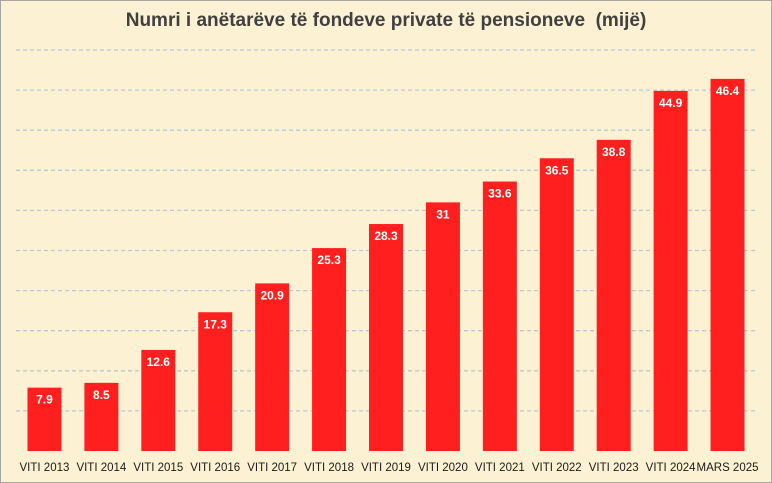  What do you see at coordinates (44, 400) in the screenshot?
I see `data-label: 7.9` at bounding box center [44, 400].